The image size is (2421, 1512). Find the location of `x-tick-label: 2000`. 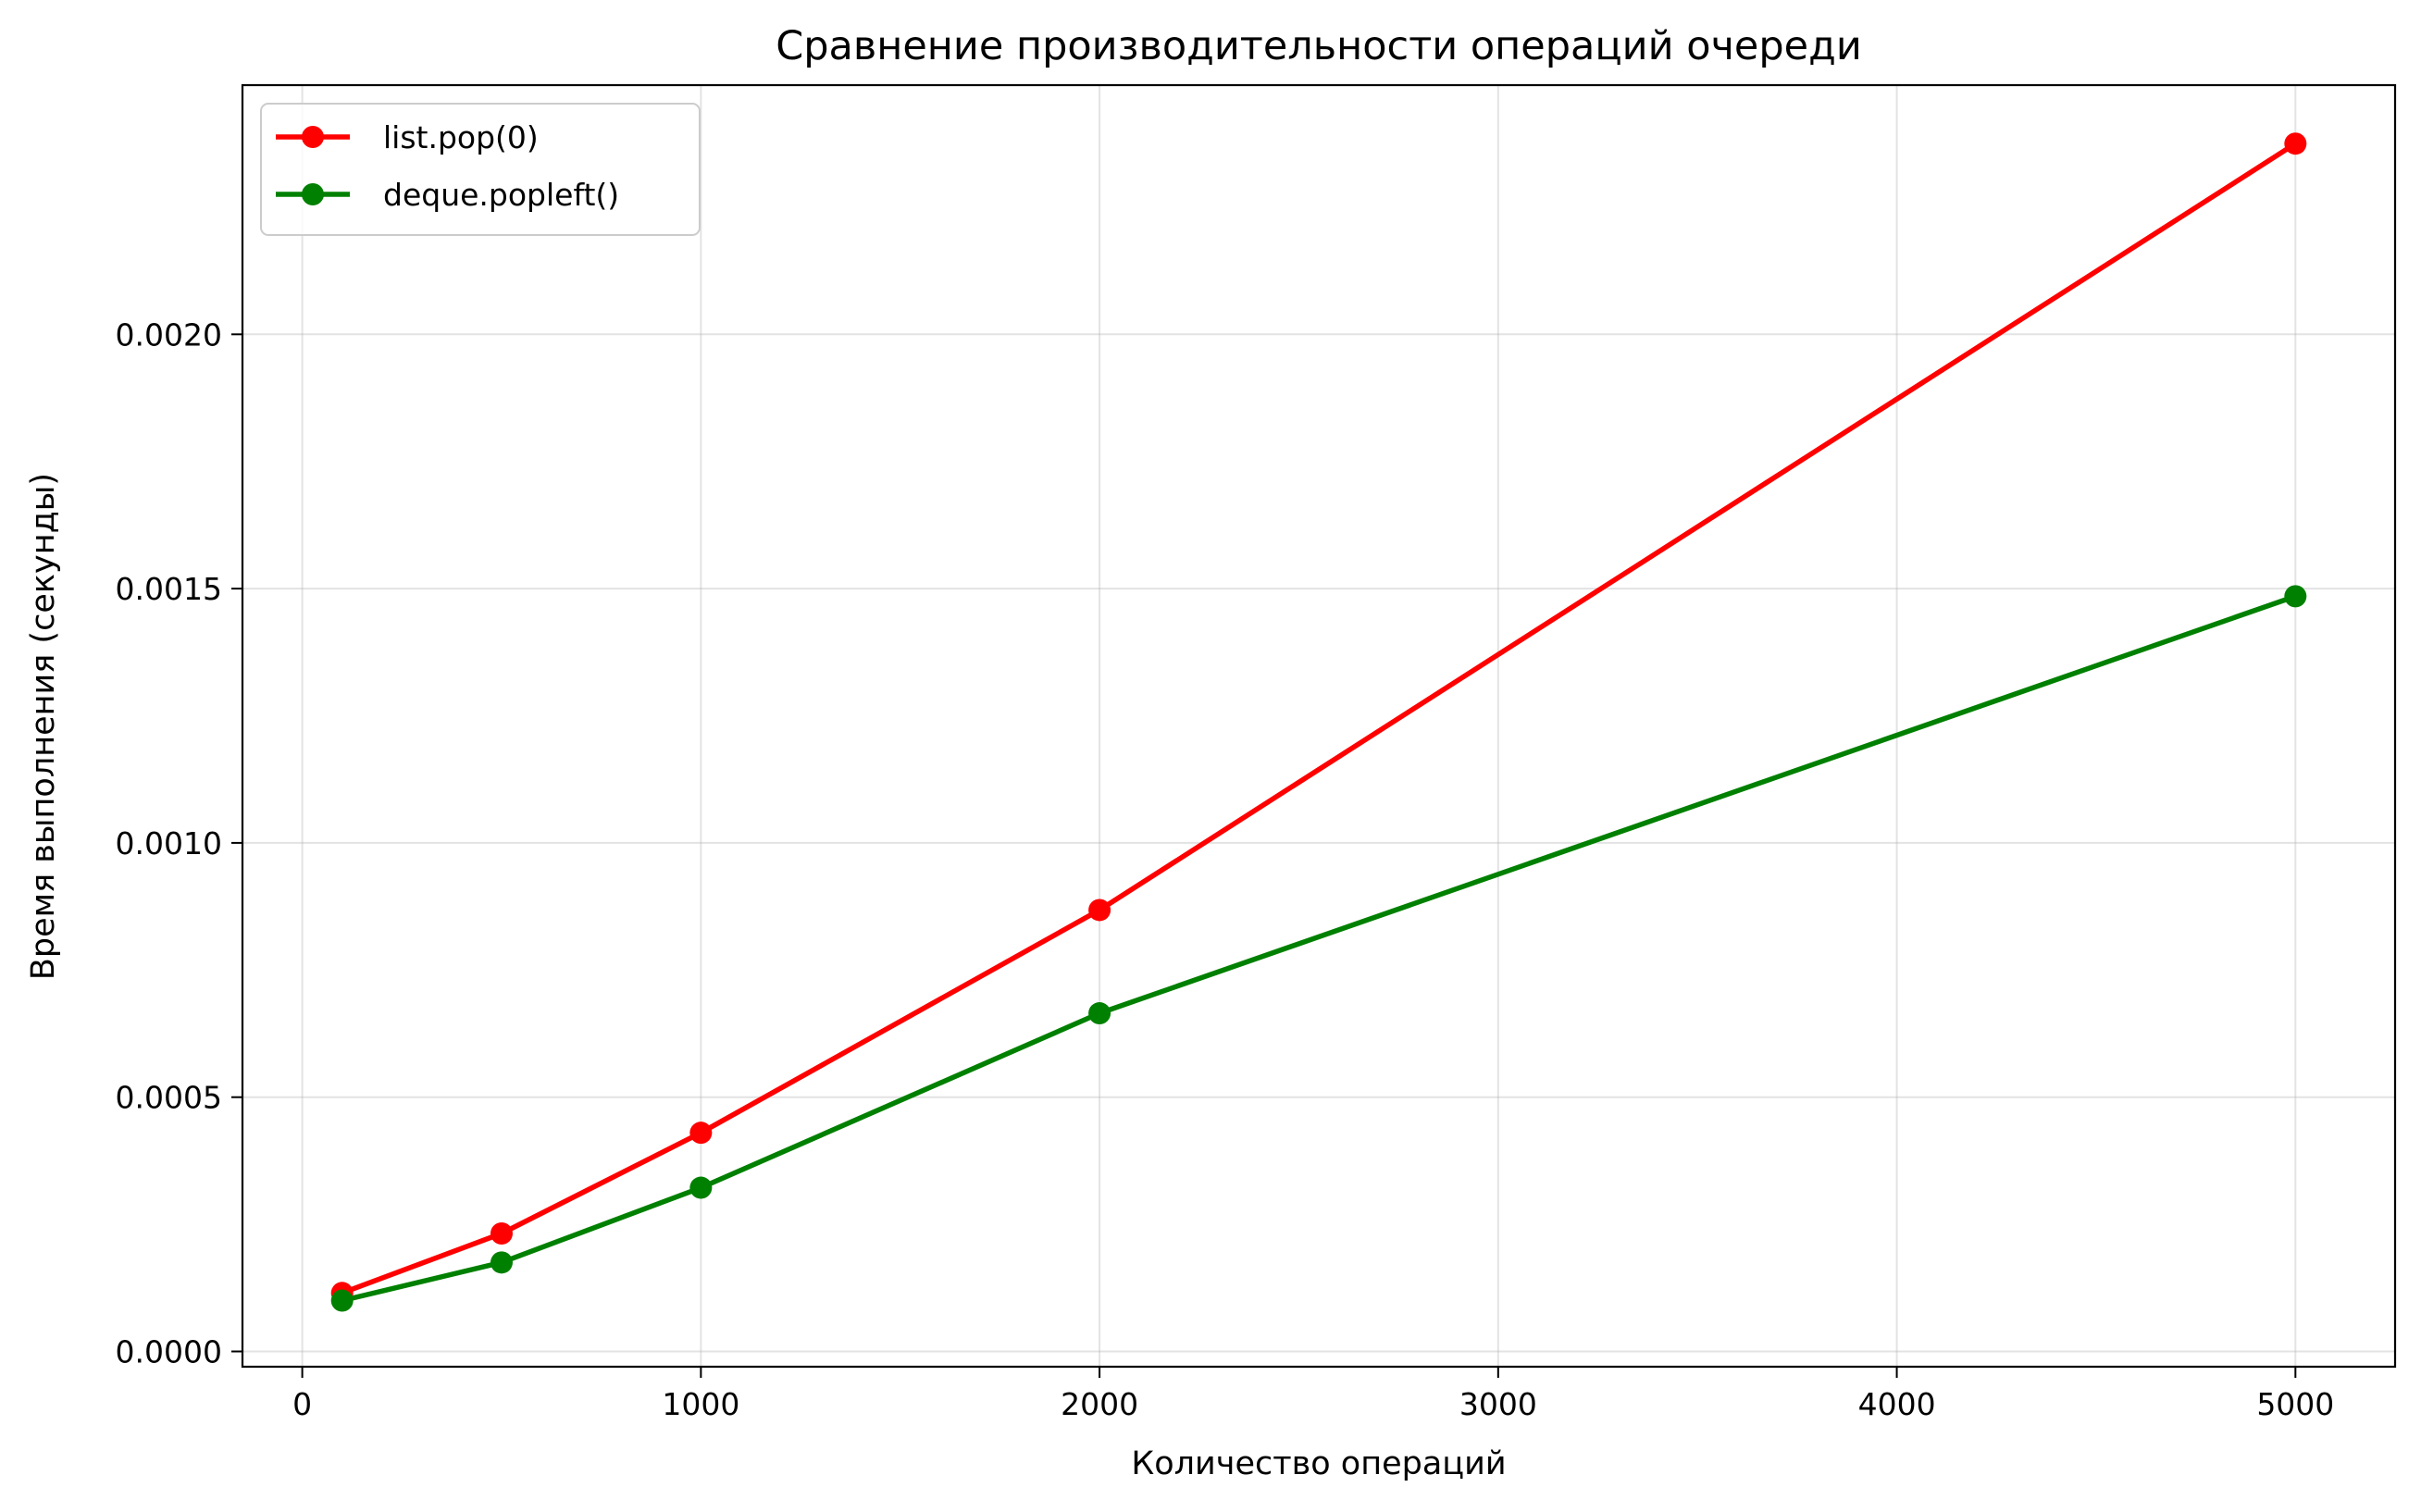

x-tick-label: 2000 is located at coordinates (1100, 1404).